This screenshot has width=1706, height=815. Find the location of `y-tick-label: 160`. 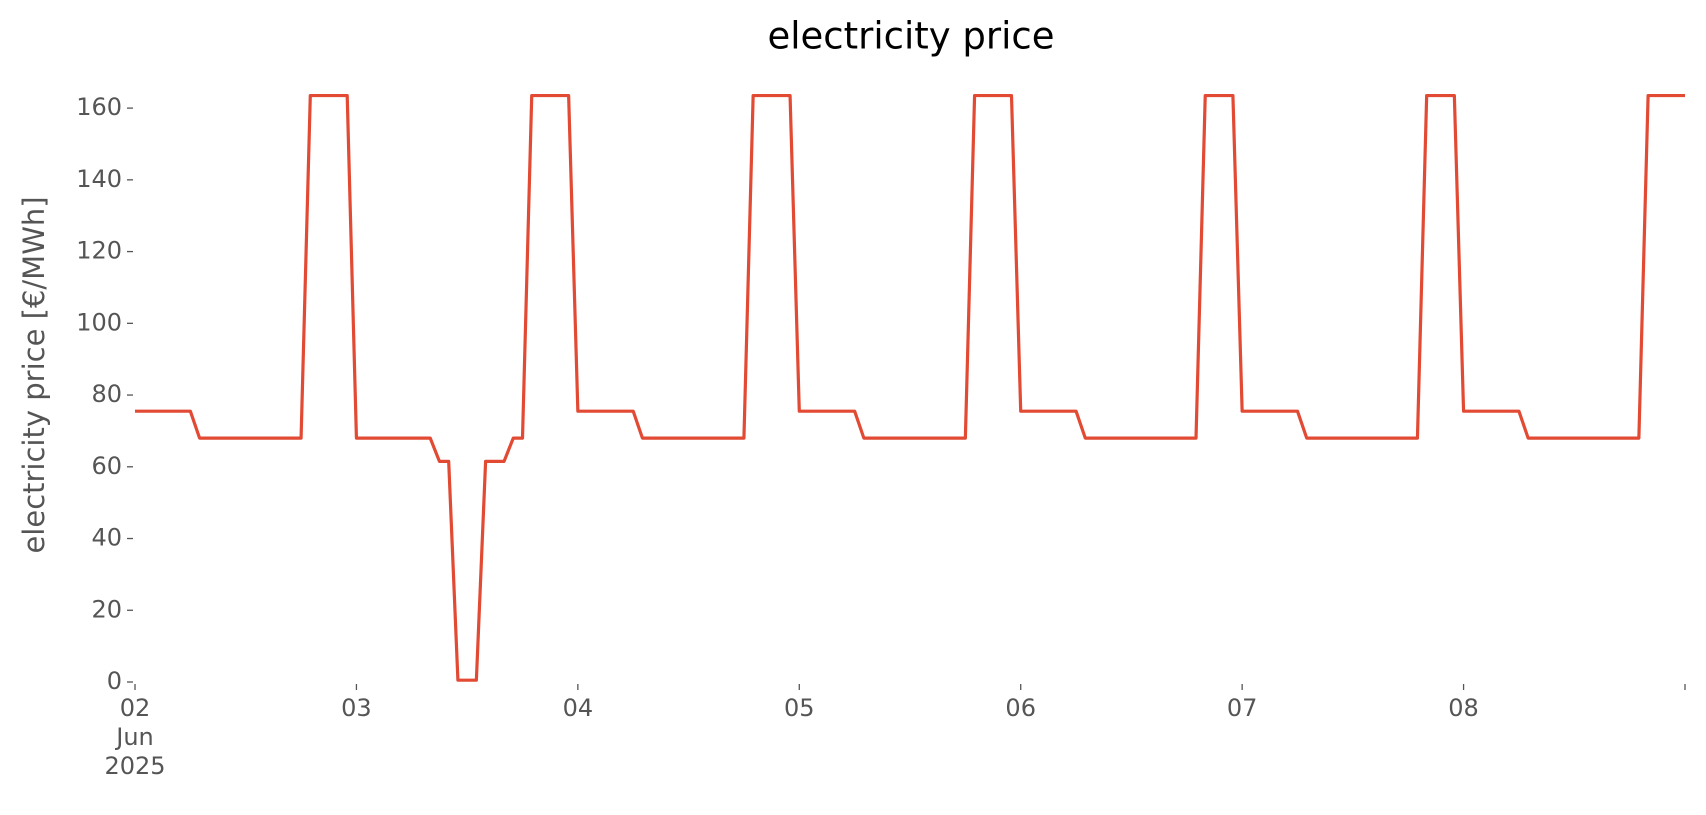

y-tick-label: 160 is located at coordinates (99, 107).